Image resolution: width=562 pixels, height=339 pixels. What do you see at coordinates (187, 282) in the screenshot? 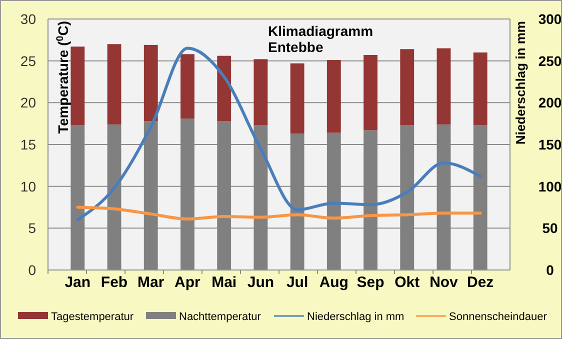
I see `x-tick-label: Apr` at bounding box center [187, 282].